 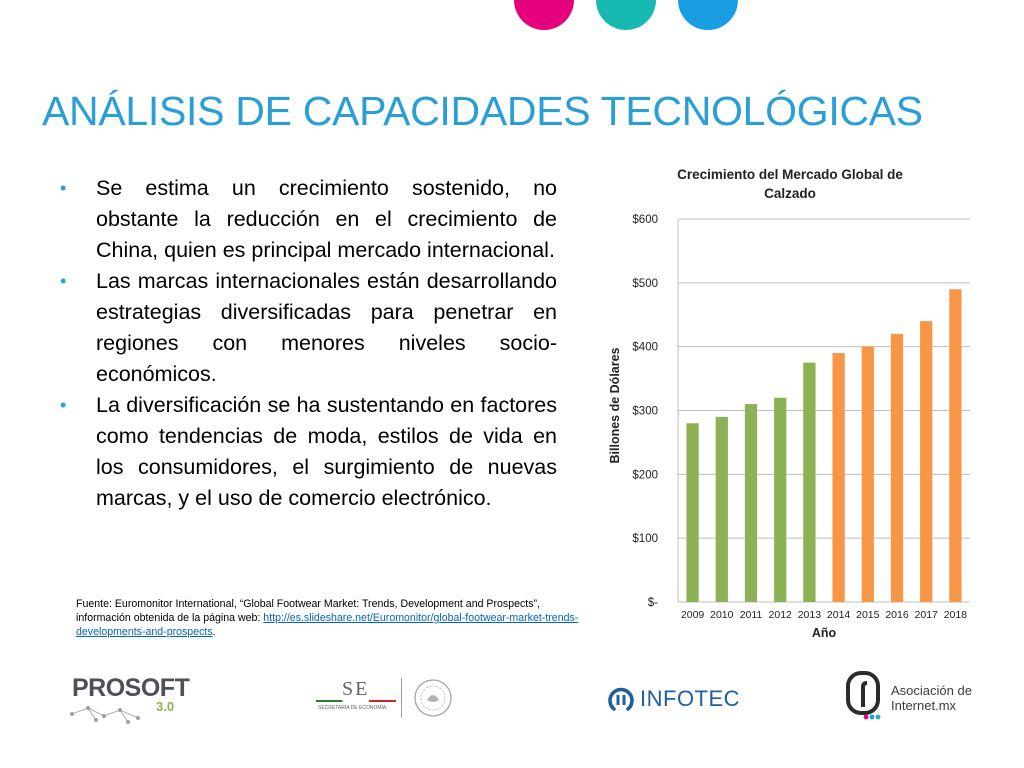 What do you see at coordinates (690, 698) in the screenshot?
I see `infotec-logo-text: INFOTEC` at bounding box center [690, 698].